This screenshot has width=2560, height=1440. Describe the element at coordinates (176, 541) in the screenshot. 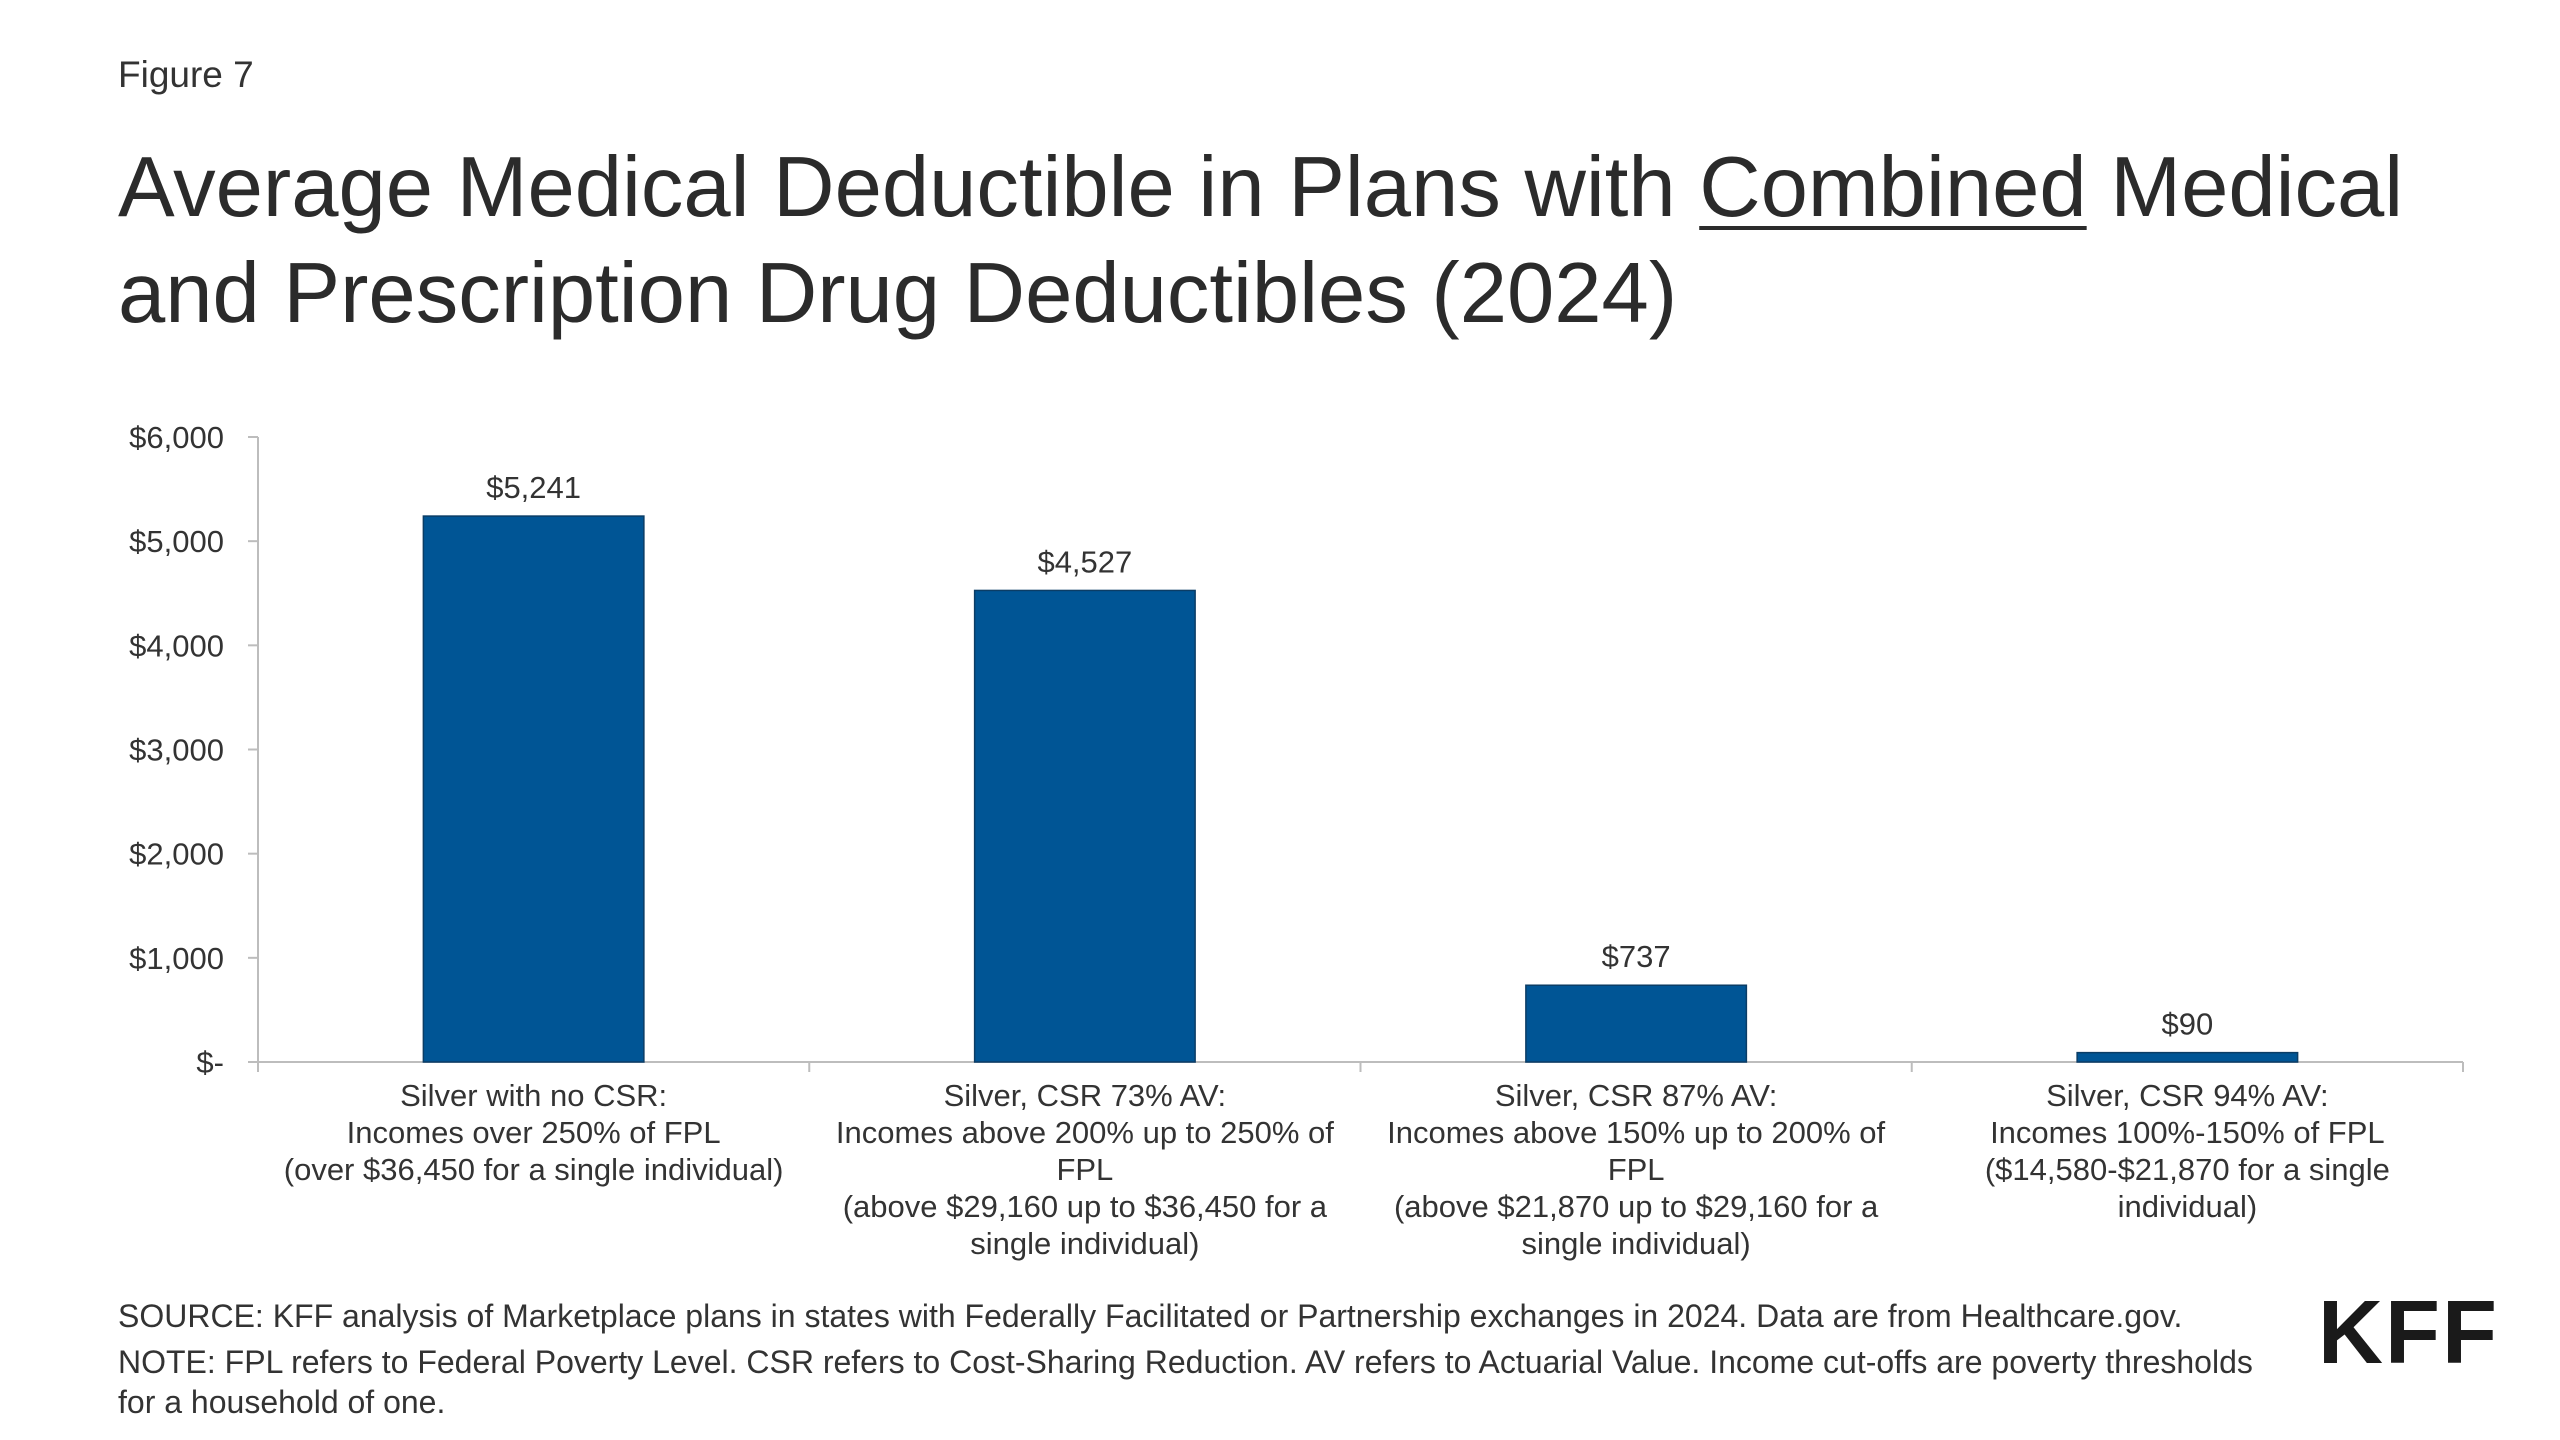

I see `y-tick-label: $5,000` at that location.